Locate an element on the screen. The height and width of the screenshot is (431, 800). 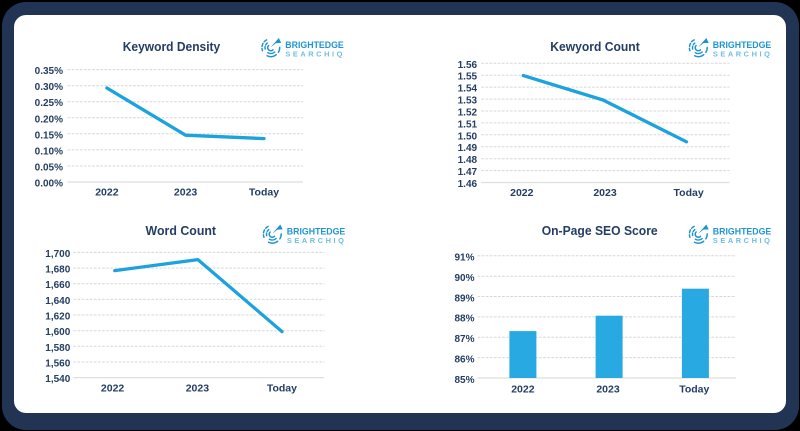
svg-text: 85% is located at coordinates (464, 380).